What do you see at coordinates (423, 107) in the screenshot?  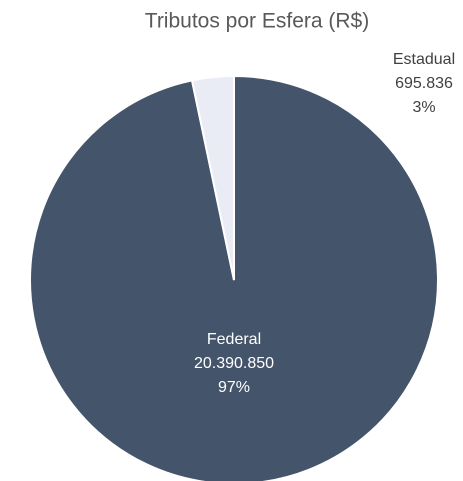 I see `slice-percent-label: 3%` at bounding box center [423, 107].